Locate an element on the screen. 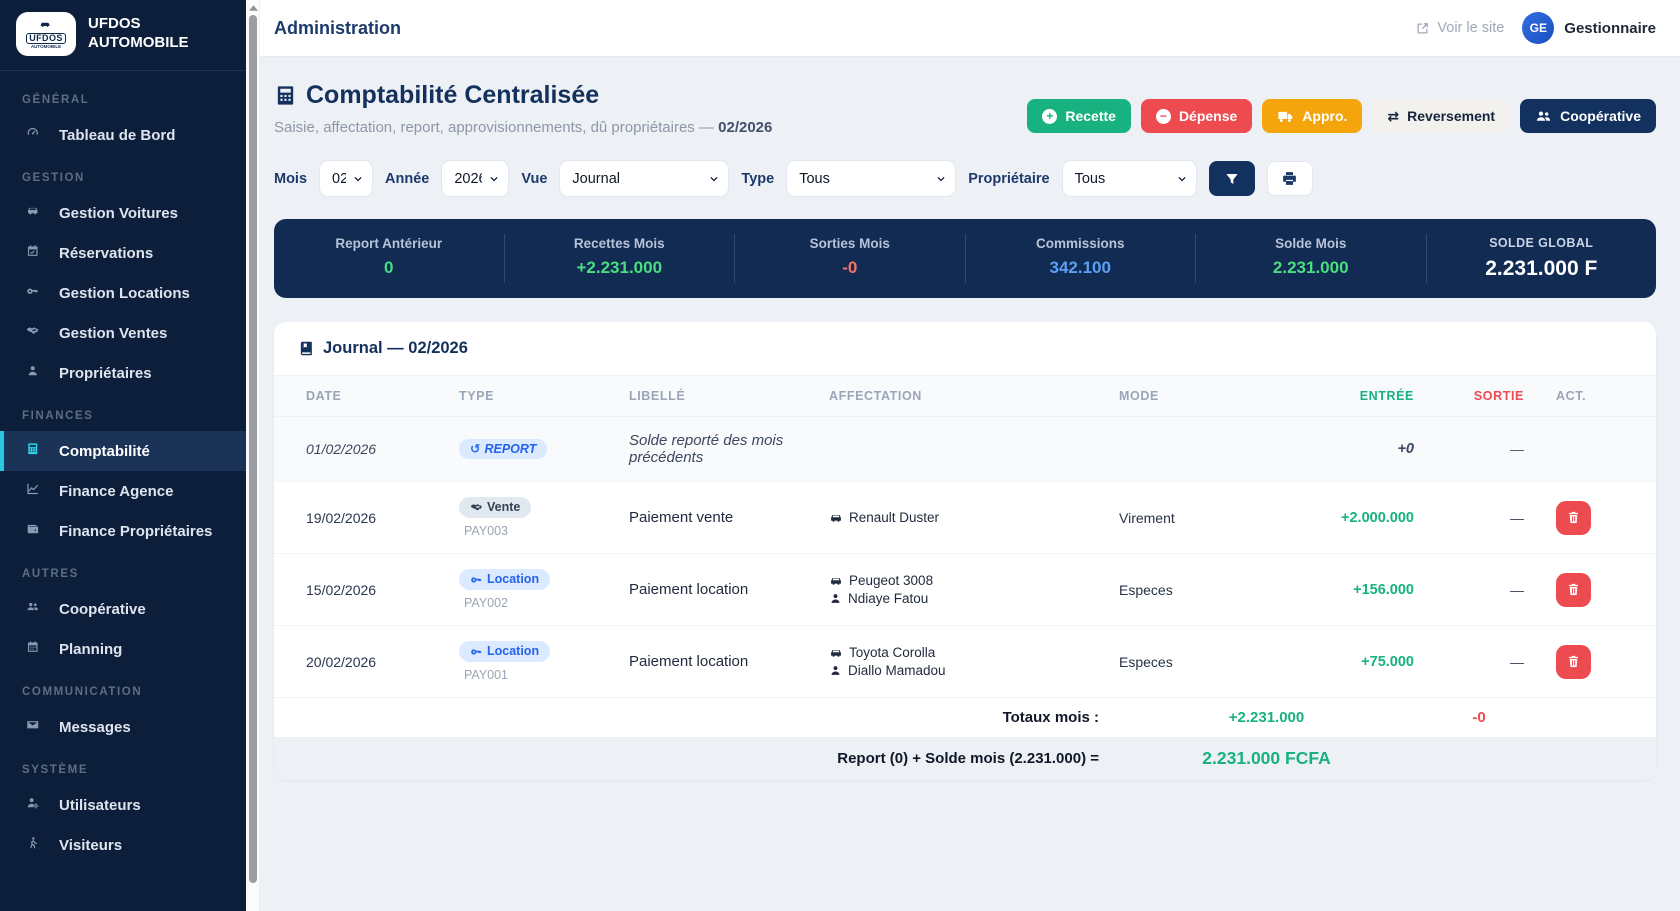  header-actions: + Recette − Dépense Appro. ⇄ Reversement is located at coordinates (1341, 116).